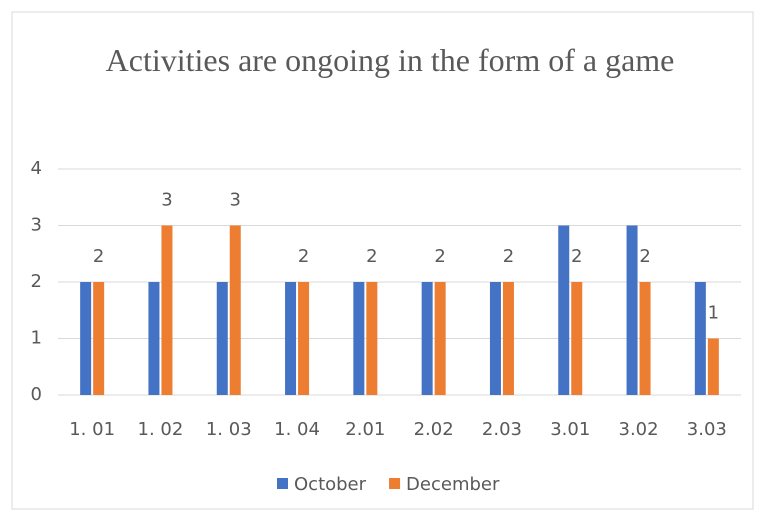 The width and height of the screenshot is (765, 521). What do you see at coordinates (434, 429) in the screenshot?
I see `x-tick-label: 2.02` at bounding box center [434, 429].